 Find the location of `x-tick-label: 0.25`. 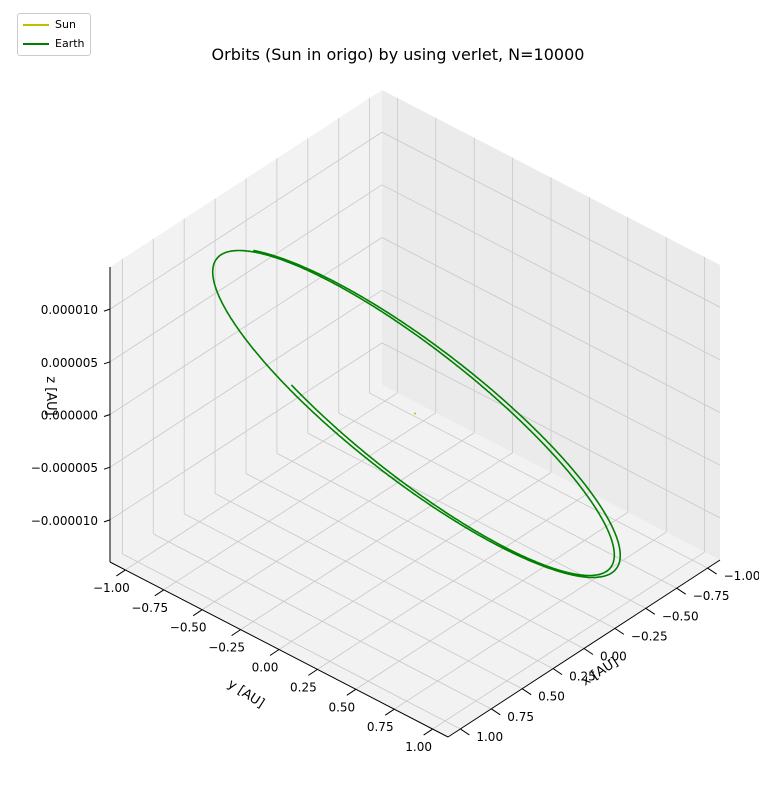

x-tick-label: 0.25 is located at coordinates (582, 677).